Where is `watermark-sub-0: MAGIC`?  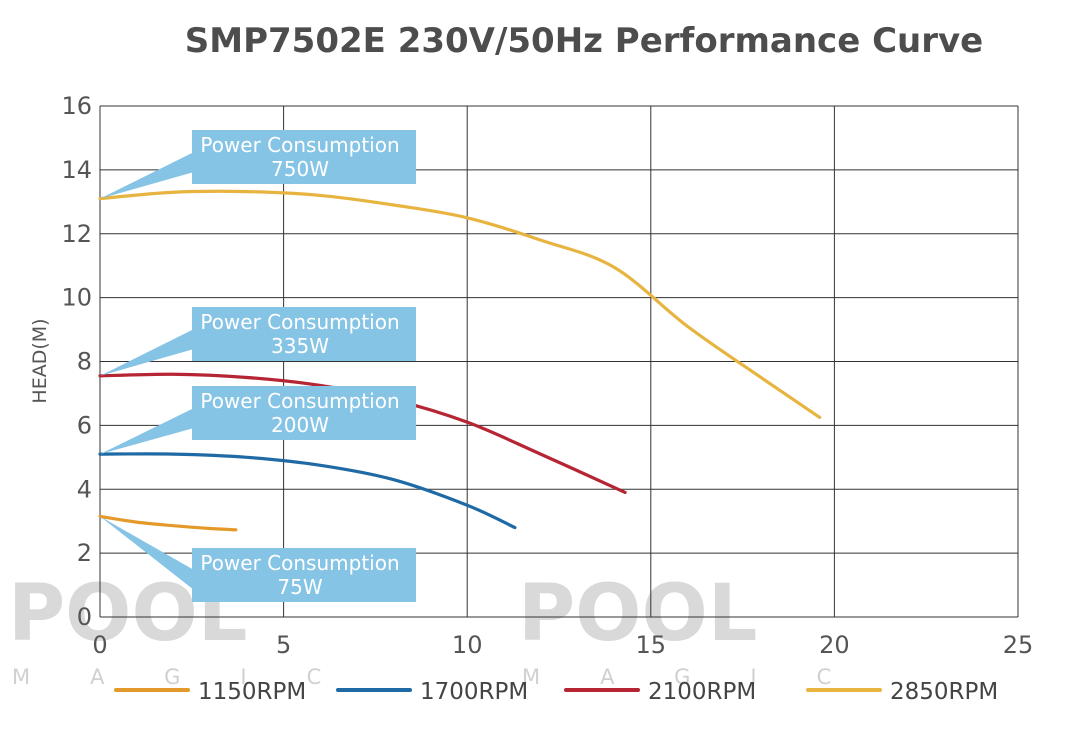
watermark-sub-0: MAGIC is located at coordinates (196, 677).